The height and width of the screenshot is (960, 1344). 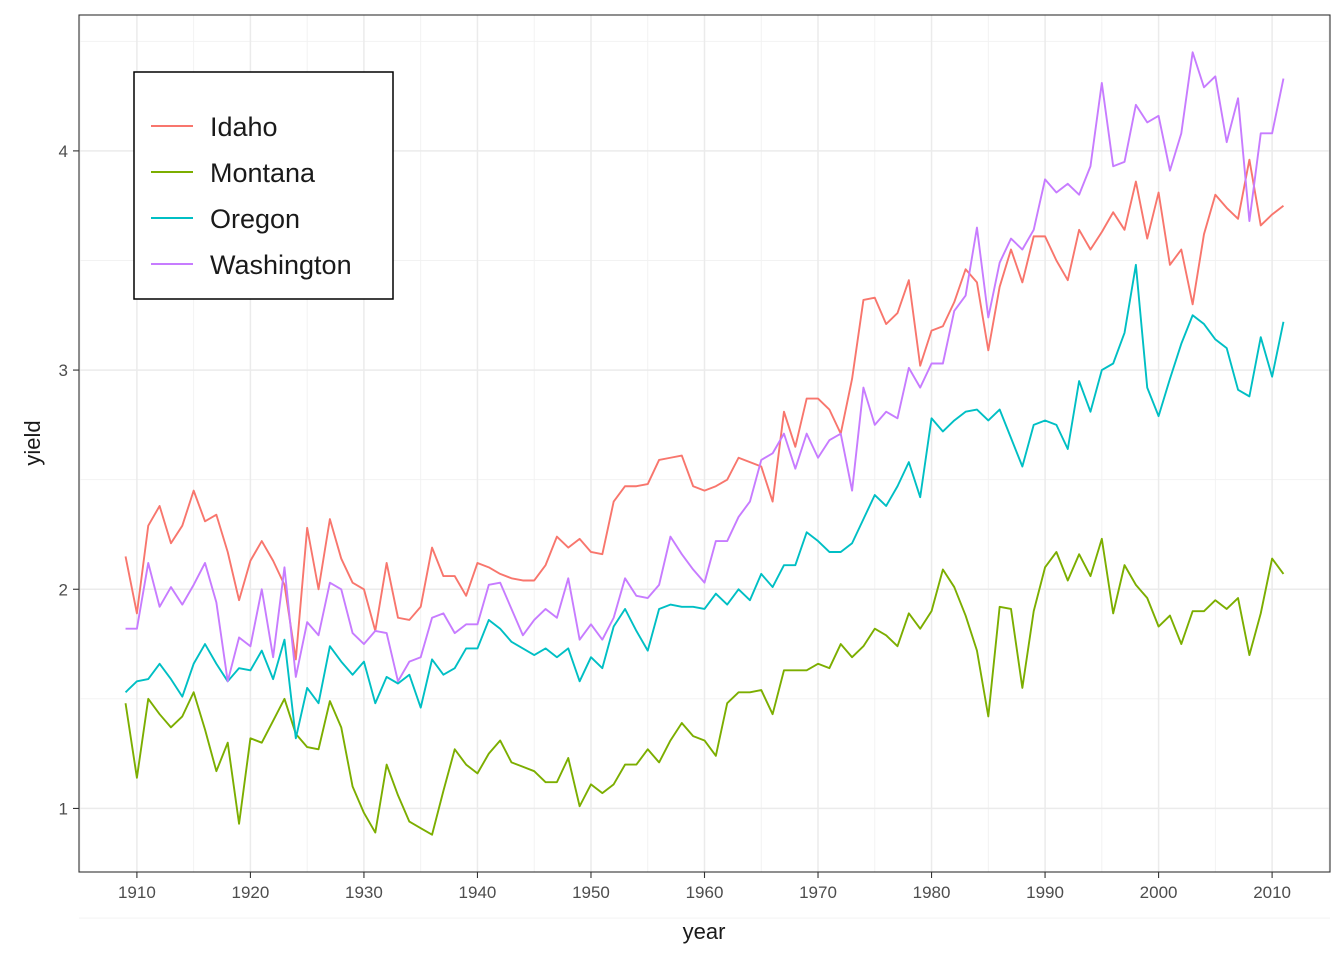 I want to click on legend-label-oregon: Oregon, so click(x=255, y=219).